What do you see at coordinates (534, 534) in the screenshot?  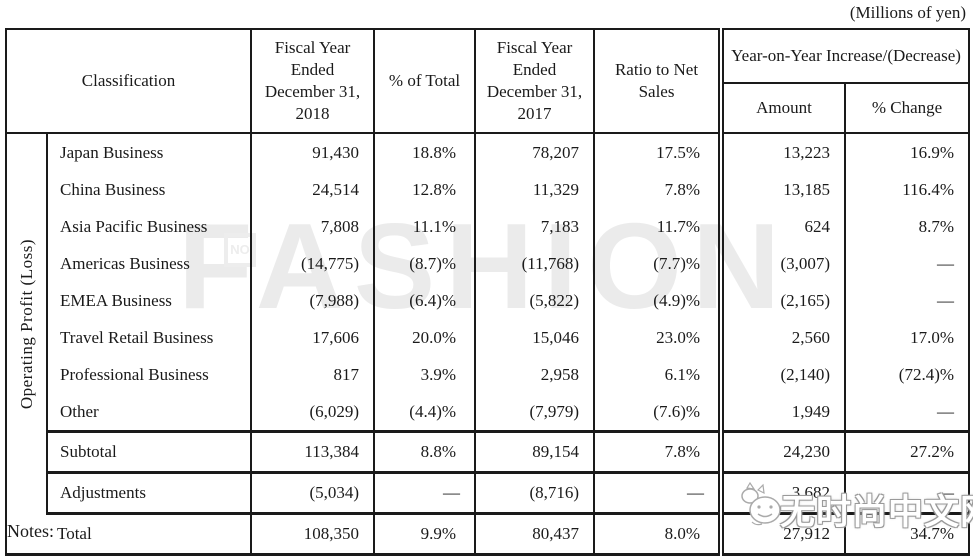 I see `cell-fy2017: 80,437` at bounding box center [534, 534].